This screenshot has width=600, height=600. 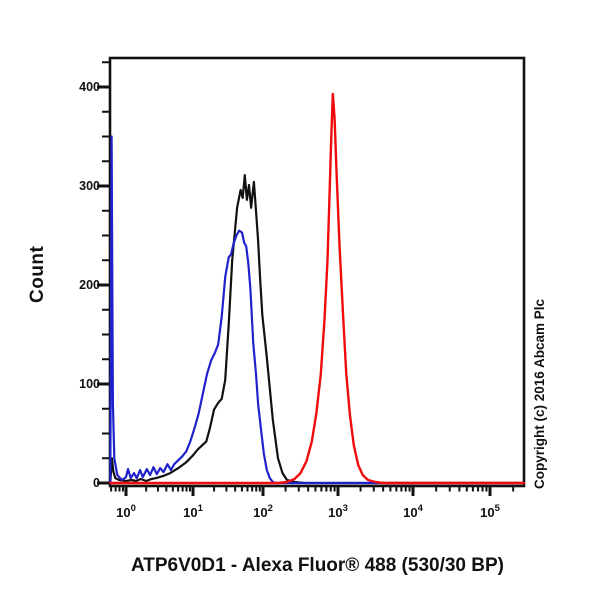 I want to click on x-tick-exponent: 2, so click(x=270, y=508).